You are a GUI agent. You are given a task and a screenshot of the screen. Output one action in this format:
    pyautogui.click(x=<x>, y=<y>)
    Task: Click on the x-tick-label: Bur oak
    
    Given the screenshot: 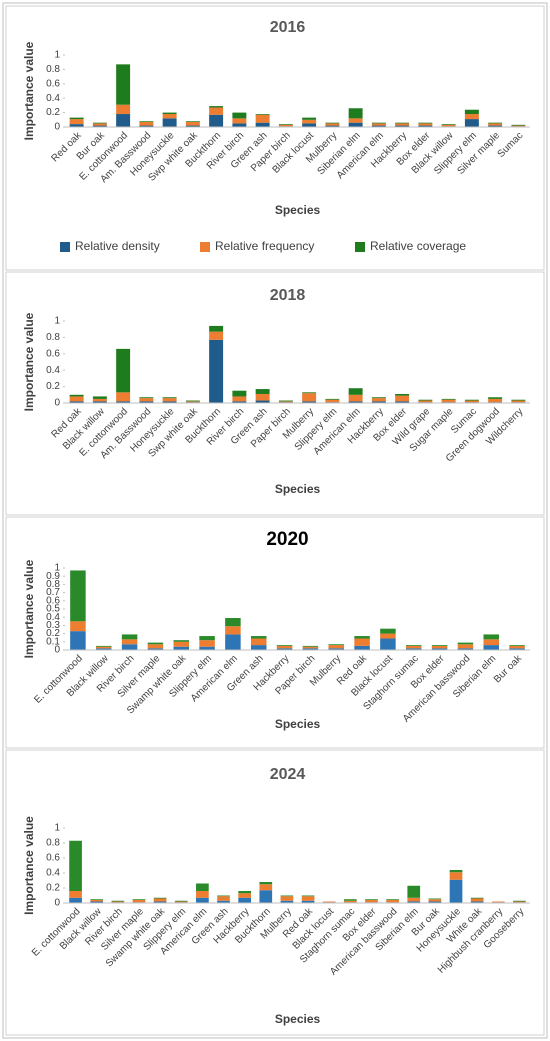 What is the action you would take?
    pyautogui.click(x=508, y=669)
    